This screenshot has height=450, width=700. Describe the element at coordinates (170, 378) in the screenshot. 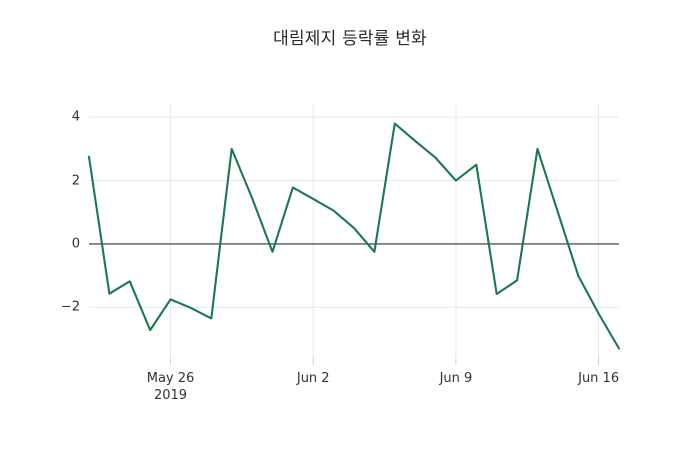

I see `x-tick-label-main: May 26` at that location.